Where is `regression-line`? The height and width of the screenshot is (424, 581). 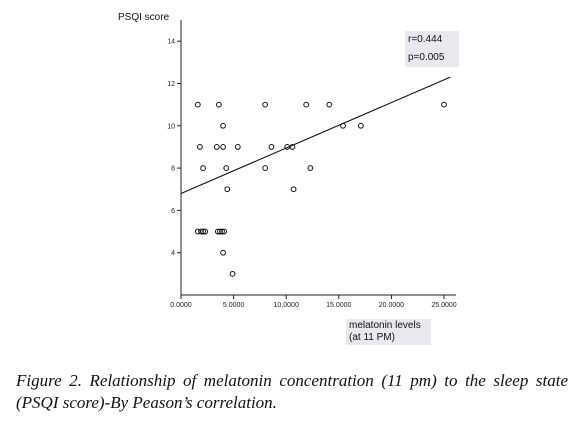 regression-line is located at coordinates (315, 135).